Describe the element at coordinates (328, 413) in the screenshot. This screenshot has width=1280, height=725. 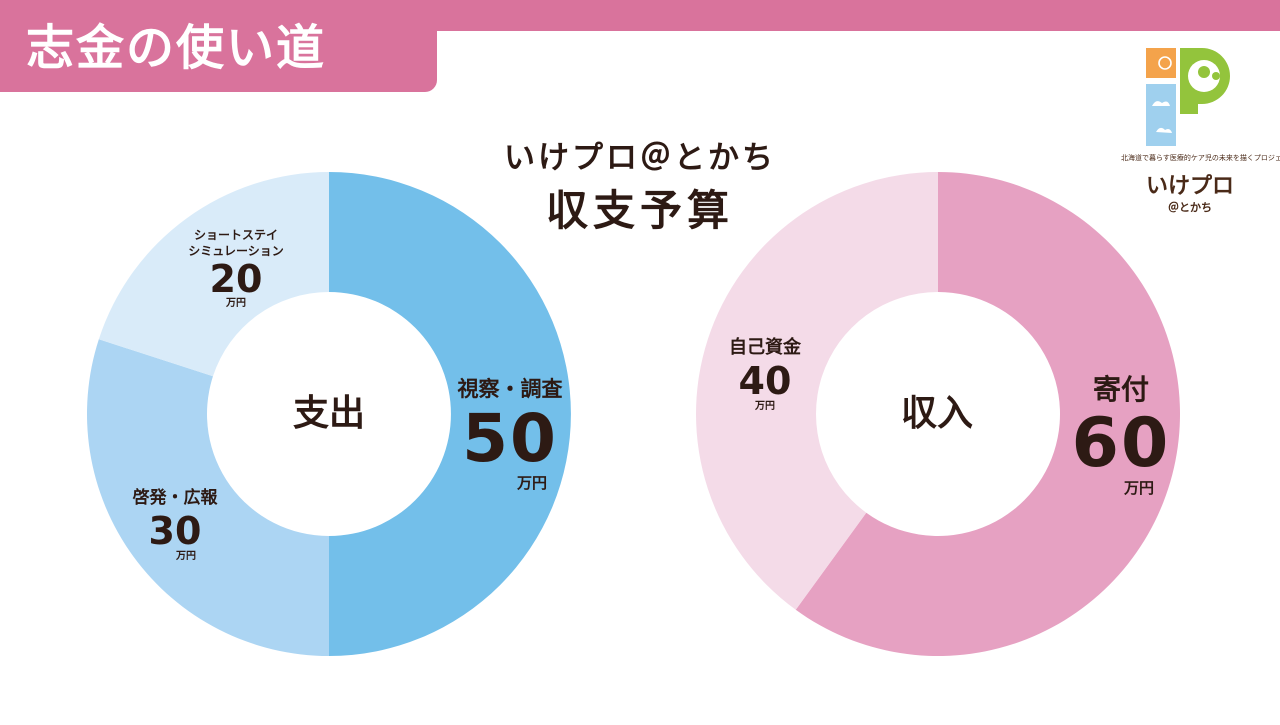
I see `expense-center-label: 支出` at that location.